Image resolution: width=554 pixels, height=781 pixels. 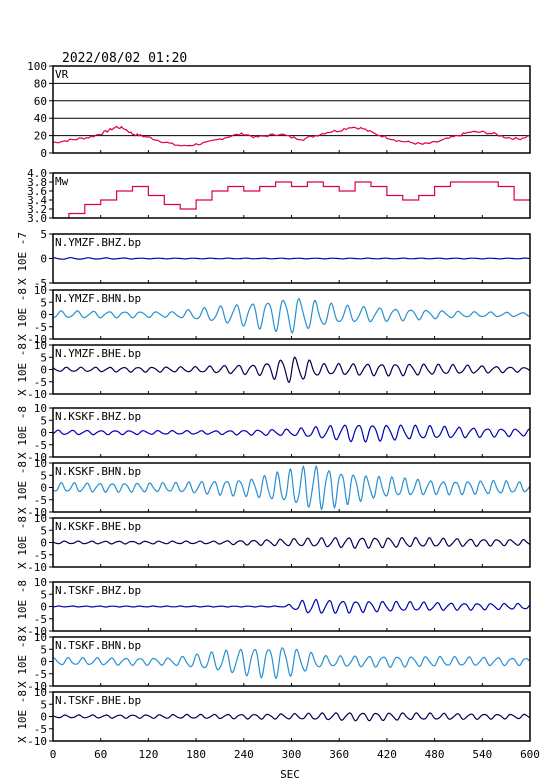 What do you see at coordinates (62, 74) in the screenshot?
I see `panel-name: VR` at bounding box center [62, 74].